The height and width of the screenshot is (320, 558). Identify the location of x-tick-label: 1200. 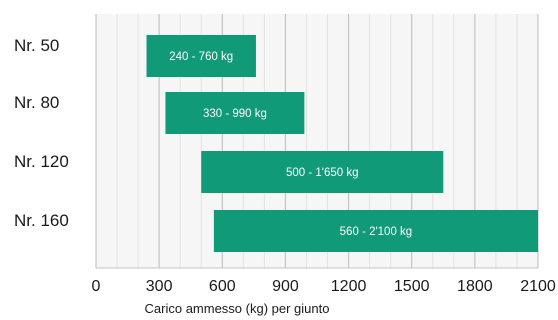
(349, 286).